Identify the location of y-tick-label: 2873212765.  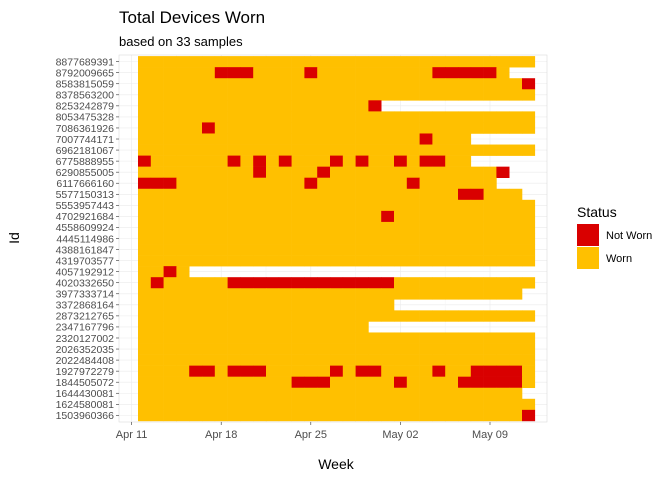
(85, 317).